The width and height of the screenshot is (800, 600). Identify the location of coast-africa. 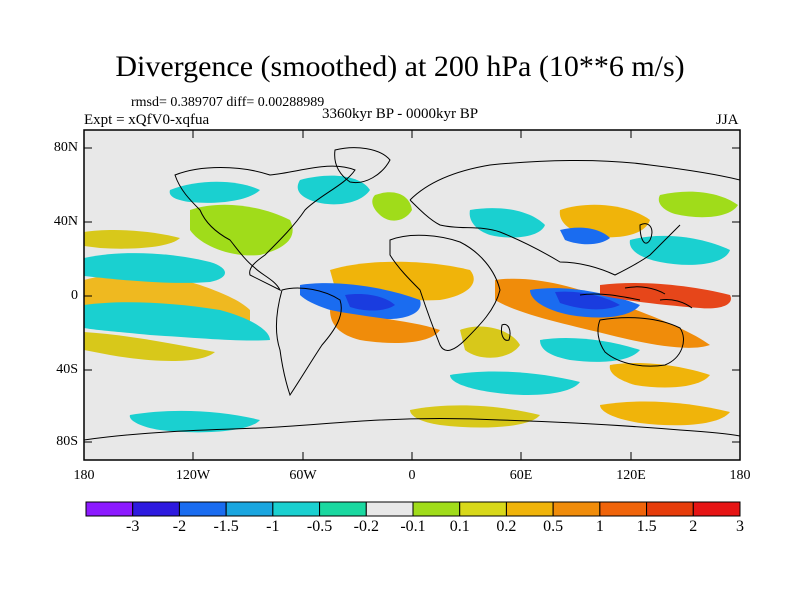
(445, 292).